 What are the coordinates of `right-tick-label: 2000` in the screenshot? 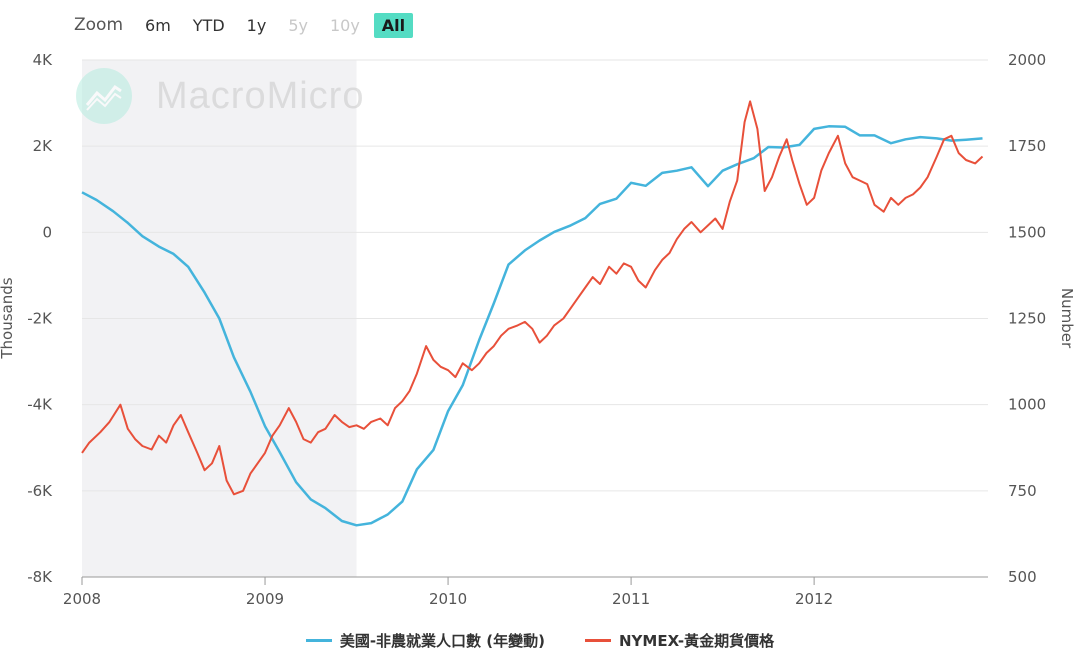 It's located at (1027, 60).